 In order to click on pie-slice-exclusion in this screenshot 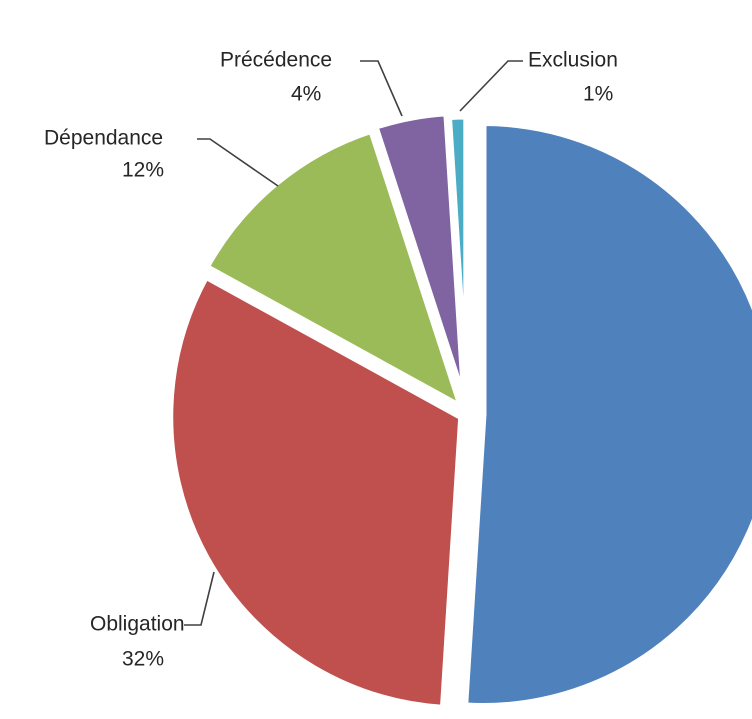, I will do `click(457, 260)`.